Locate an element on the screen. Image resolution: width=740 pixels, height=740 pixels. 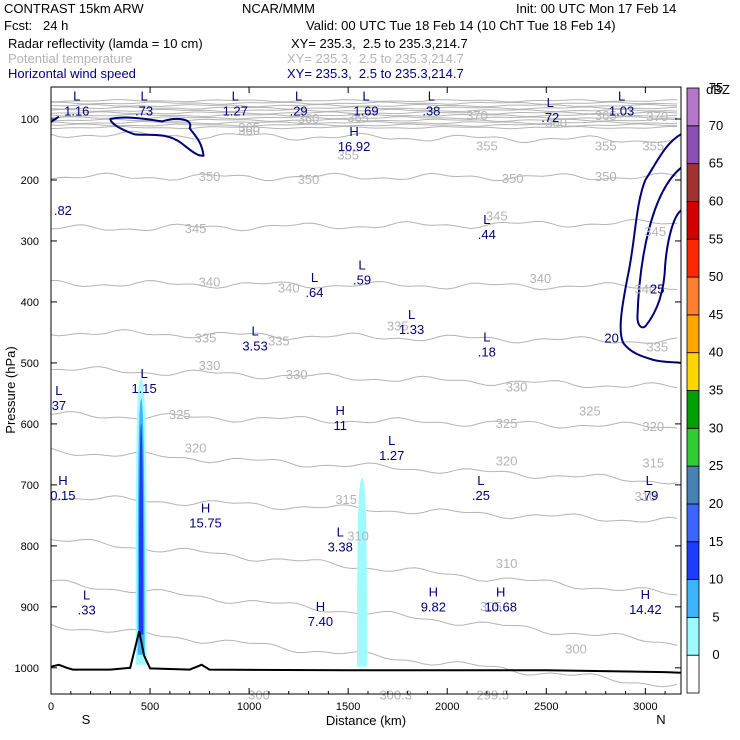
field-wind-xy: XY= 235.3, 2.5 to 235.3,214.7 is located at coordinates (375, 73).